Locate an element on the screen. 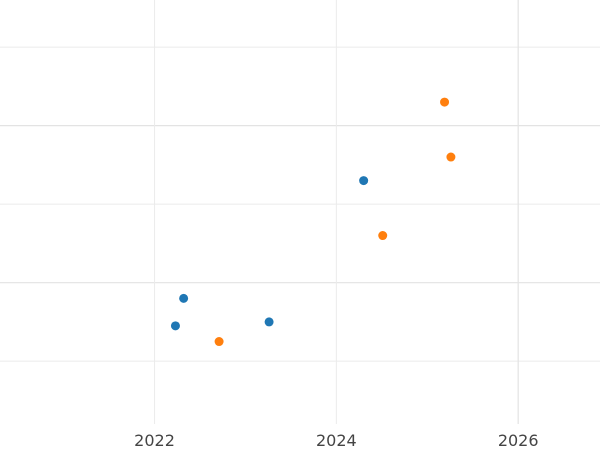  x-tick-label: 2026 is located at coordinates (518, 440).